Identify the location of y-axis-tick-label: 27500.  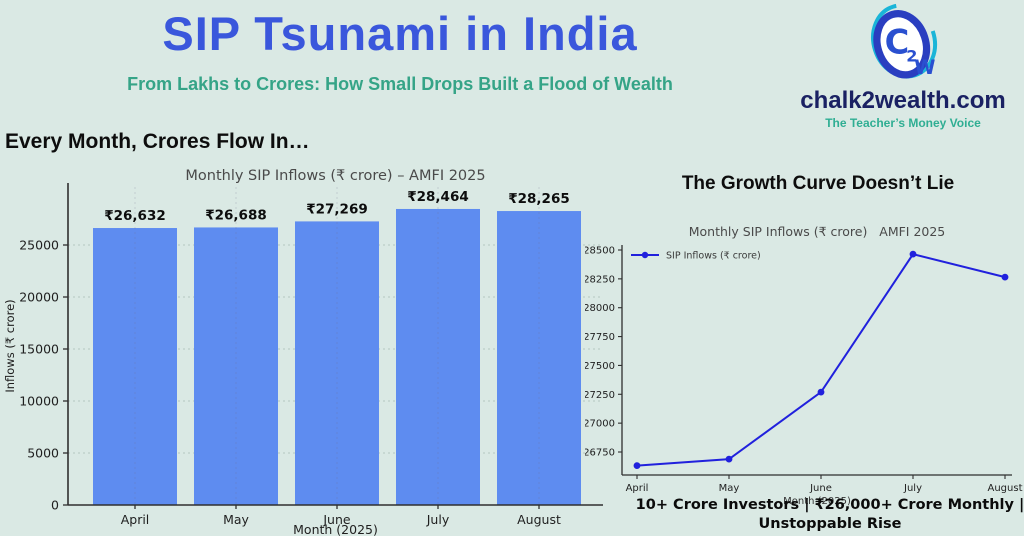
(600, 366).